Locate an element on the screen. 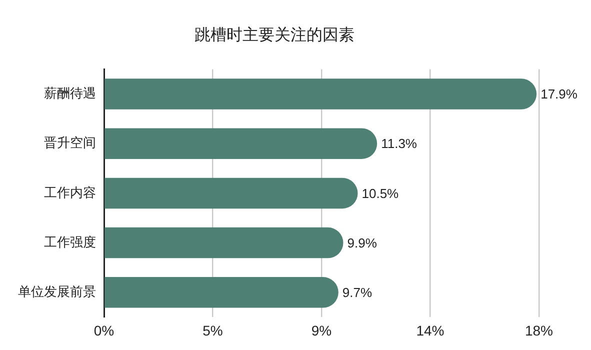  y-tick-label: 薪酬待遇 is located at coordinates (70, 93).